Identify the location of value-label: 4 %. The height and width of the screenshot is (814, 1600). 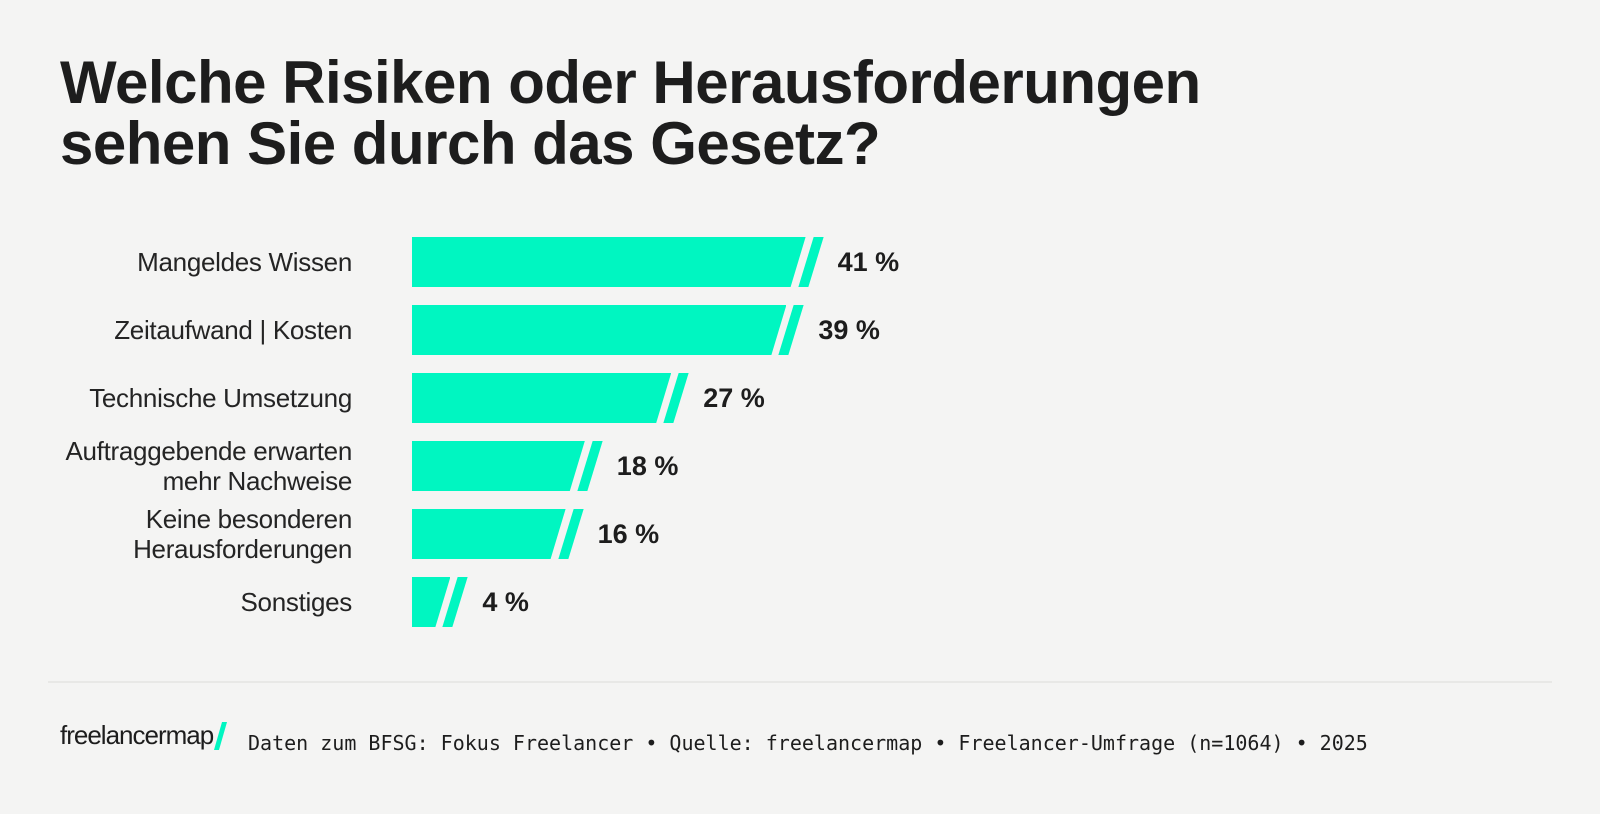
(505, 601).